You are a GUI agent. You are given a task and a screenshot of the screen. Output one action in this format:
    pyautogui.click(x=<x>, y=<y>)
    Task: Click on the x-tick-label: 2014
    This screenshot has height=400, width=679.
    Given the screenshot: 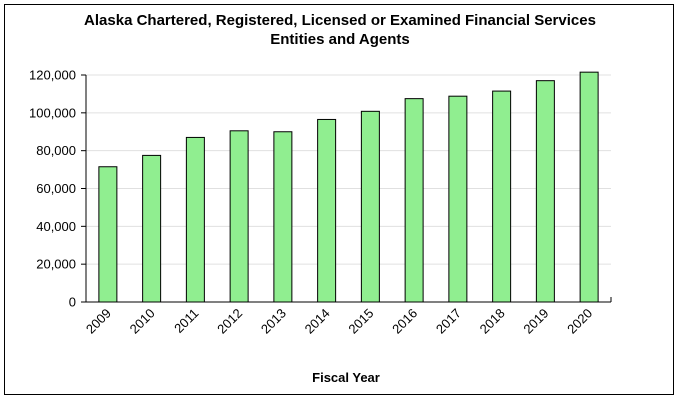 What is the action you would take?
    pyautogui.click(x=317, y=321)
    